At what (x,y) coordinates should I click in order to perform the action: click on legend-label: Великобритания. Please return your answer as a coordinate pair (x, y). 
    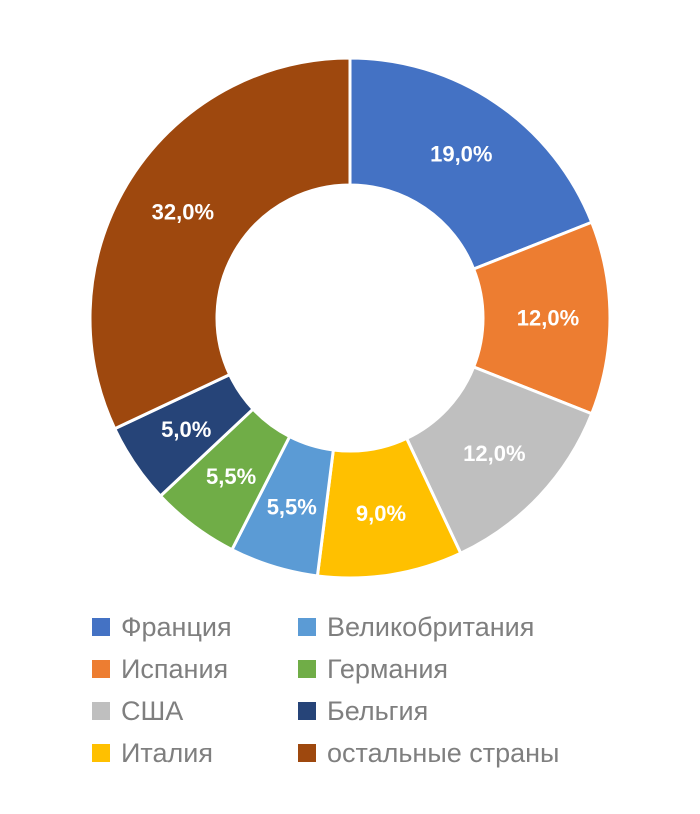
    Looking at the image, I should click on (431, 626).